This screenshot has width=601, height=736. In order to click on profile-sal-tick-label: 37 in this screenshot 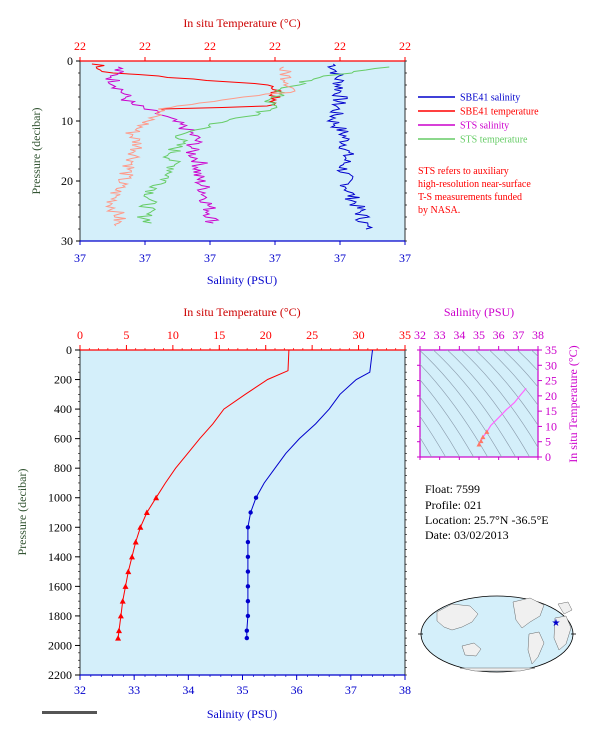, I will do `click(351, 690)`.